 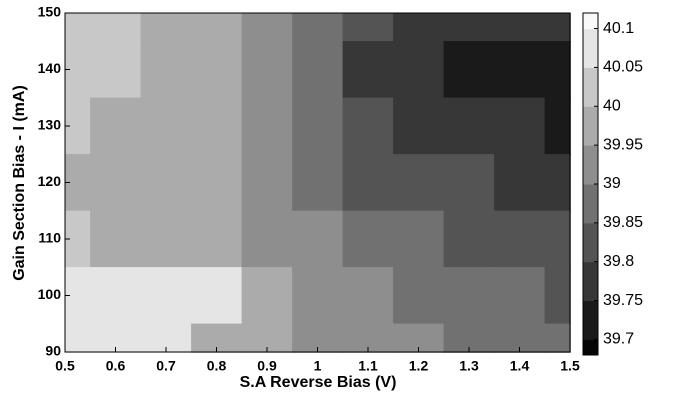 What do you see at coordinates (267, 366) in the screenshot?
I see `x-tick-label: 0.9` at bounding box center [267, 366].